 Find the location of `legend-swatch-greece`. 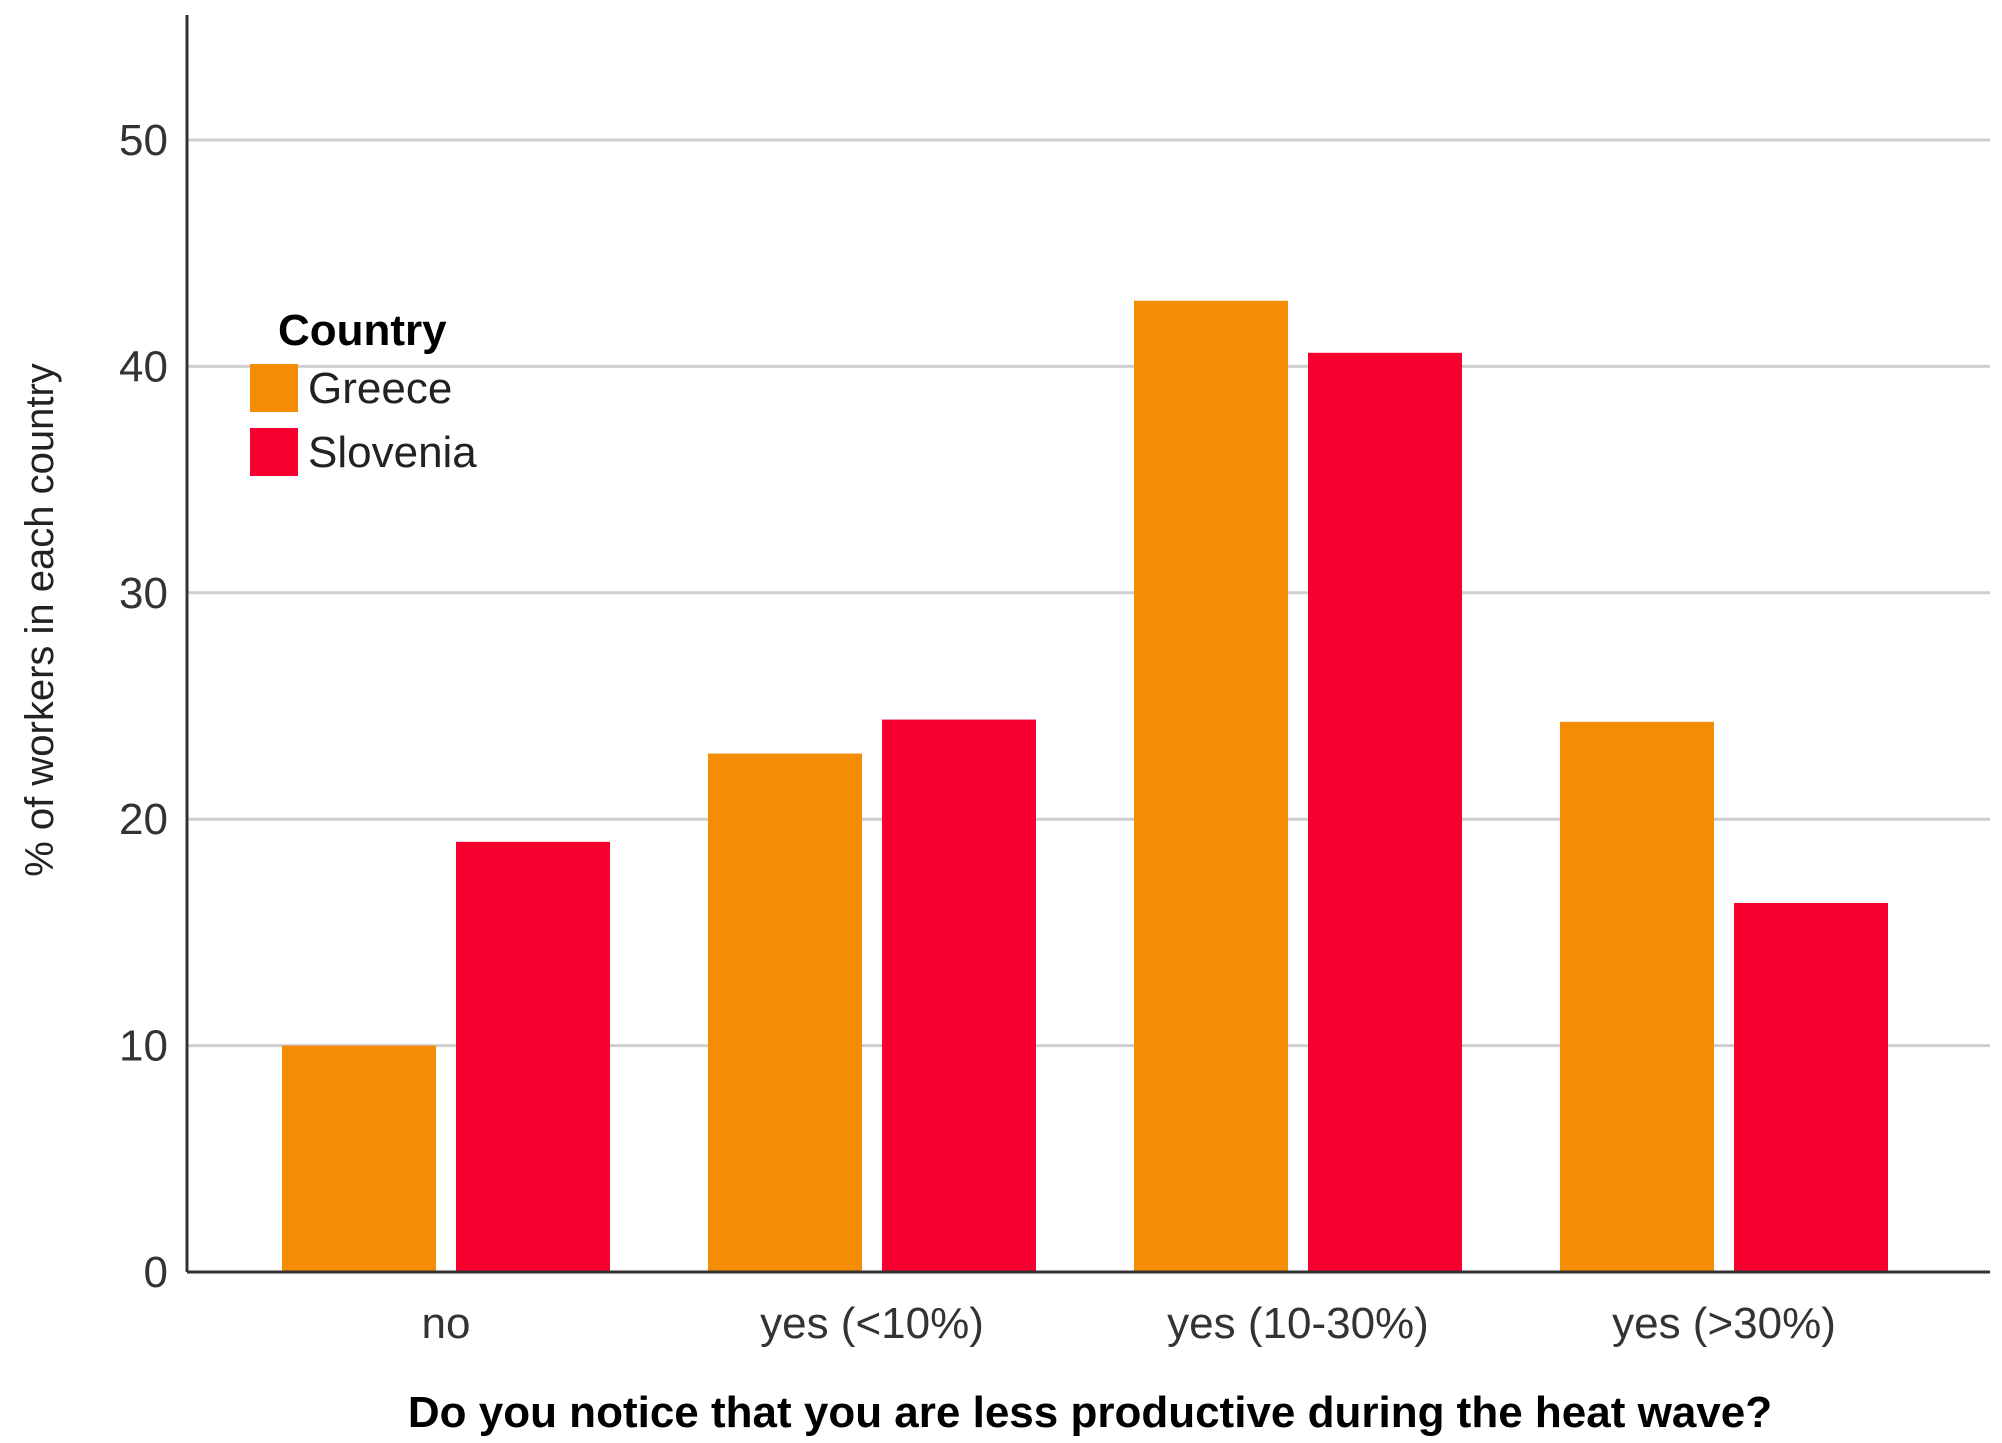

legend-swatch-greece is located at coordinates (274, 388).